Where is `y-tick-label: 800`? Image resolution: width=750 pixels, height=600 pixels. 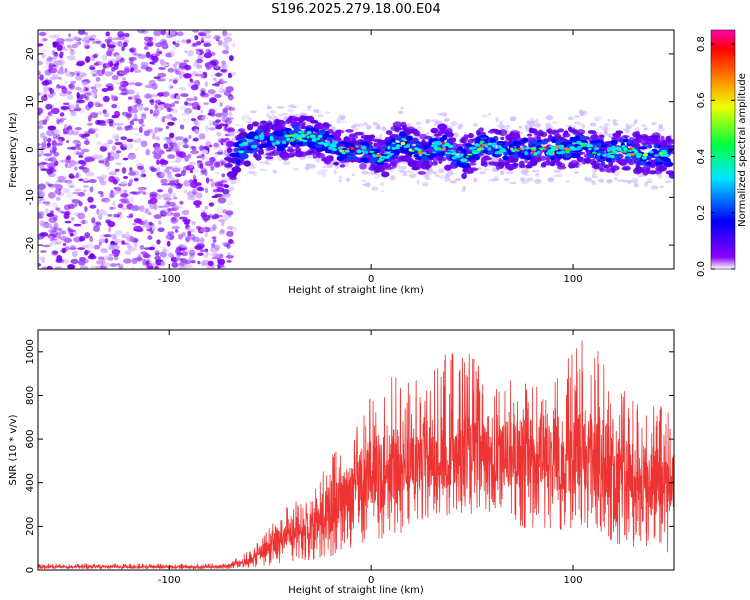 y-tick-label: 800 is located at coordinates (30, 395).